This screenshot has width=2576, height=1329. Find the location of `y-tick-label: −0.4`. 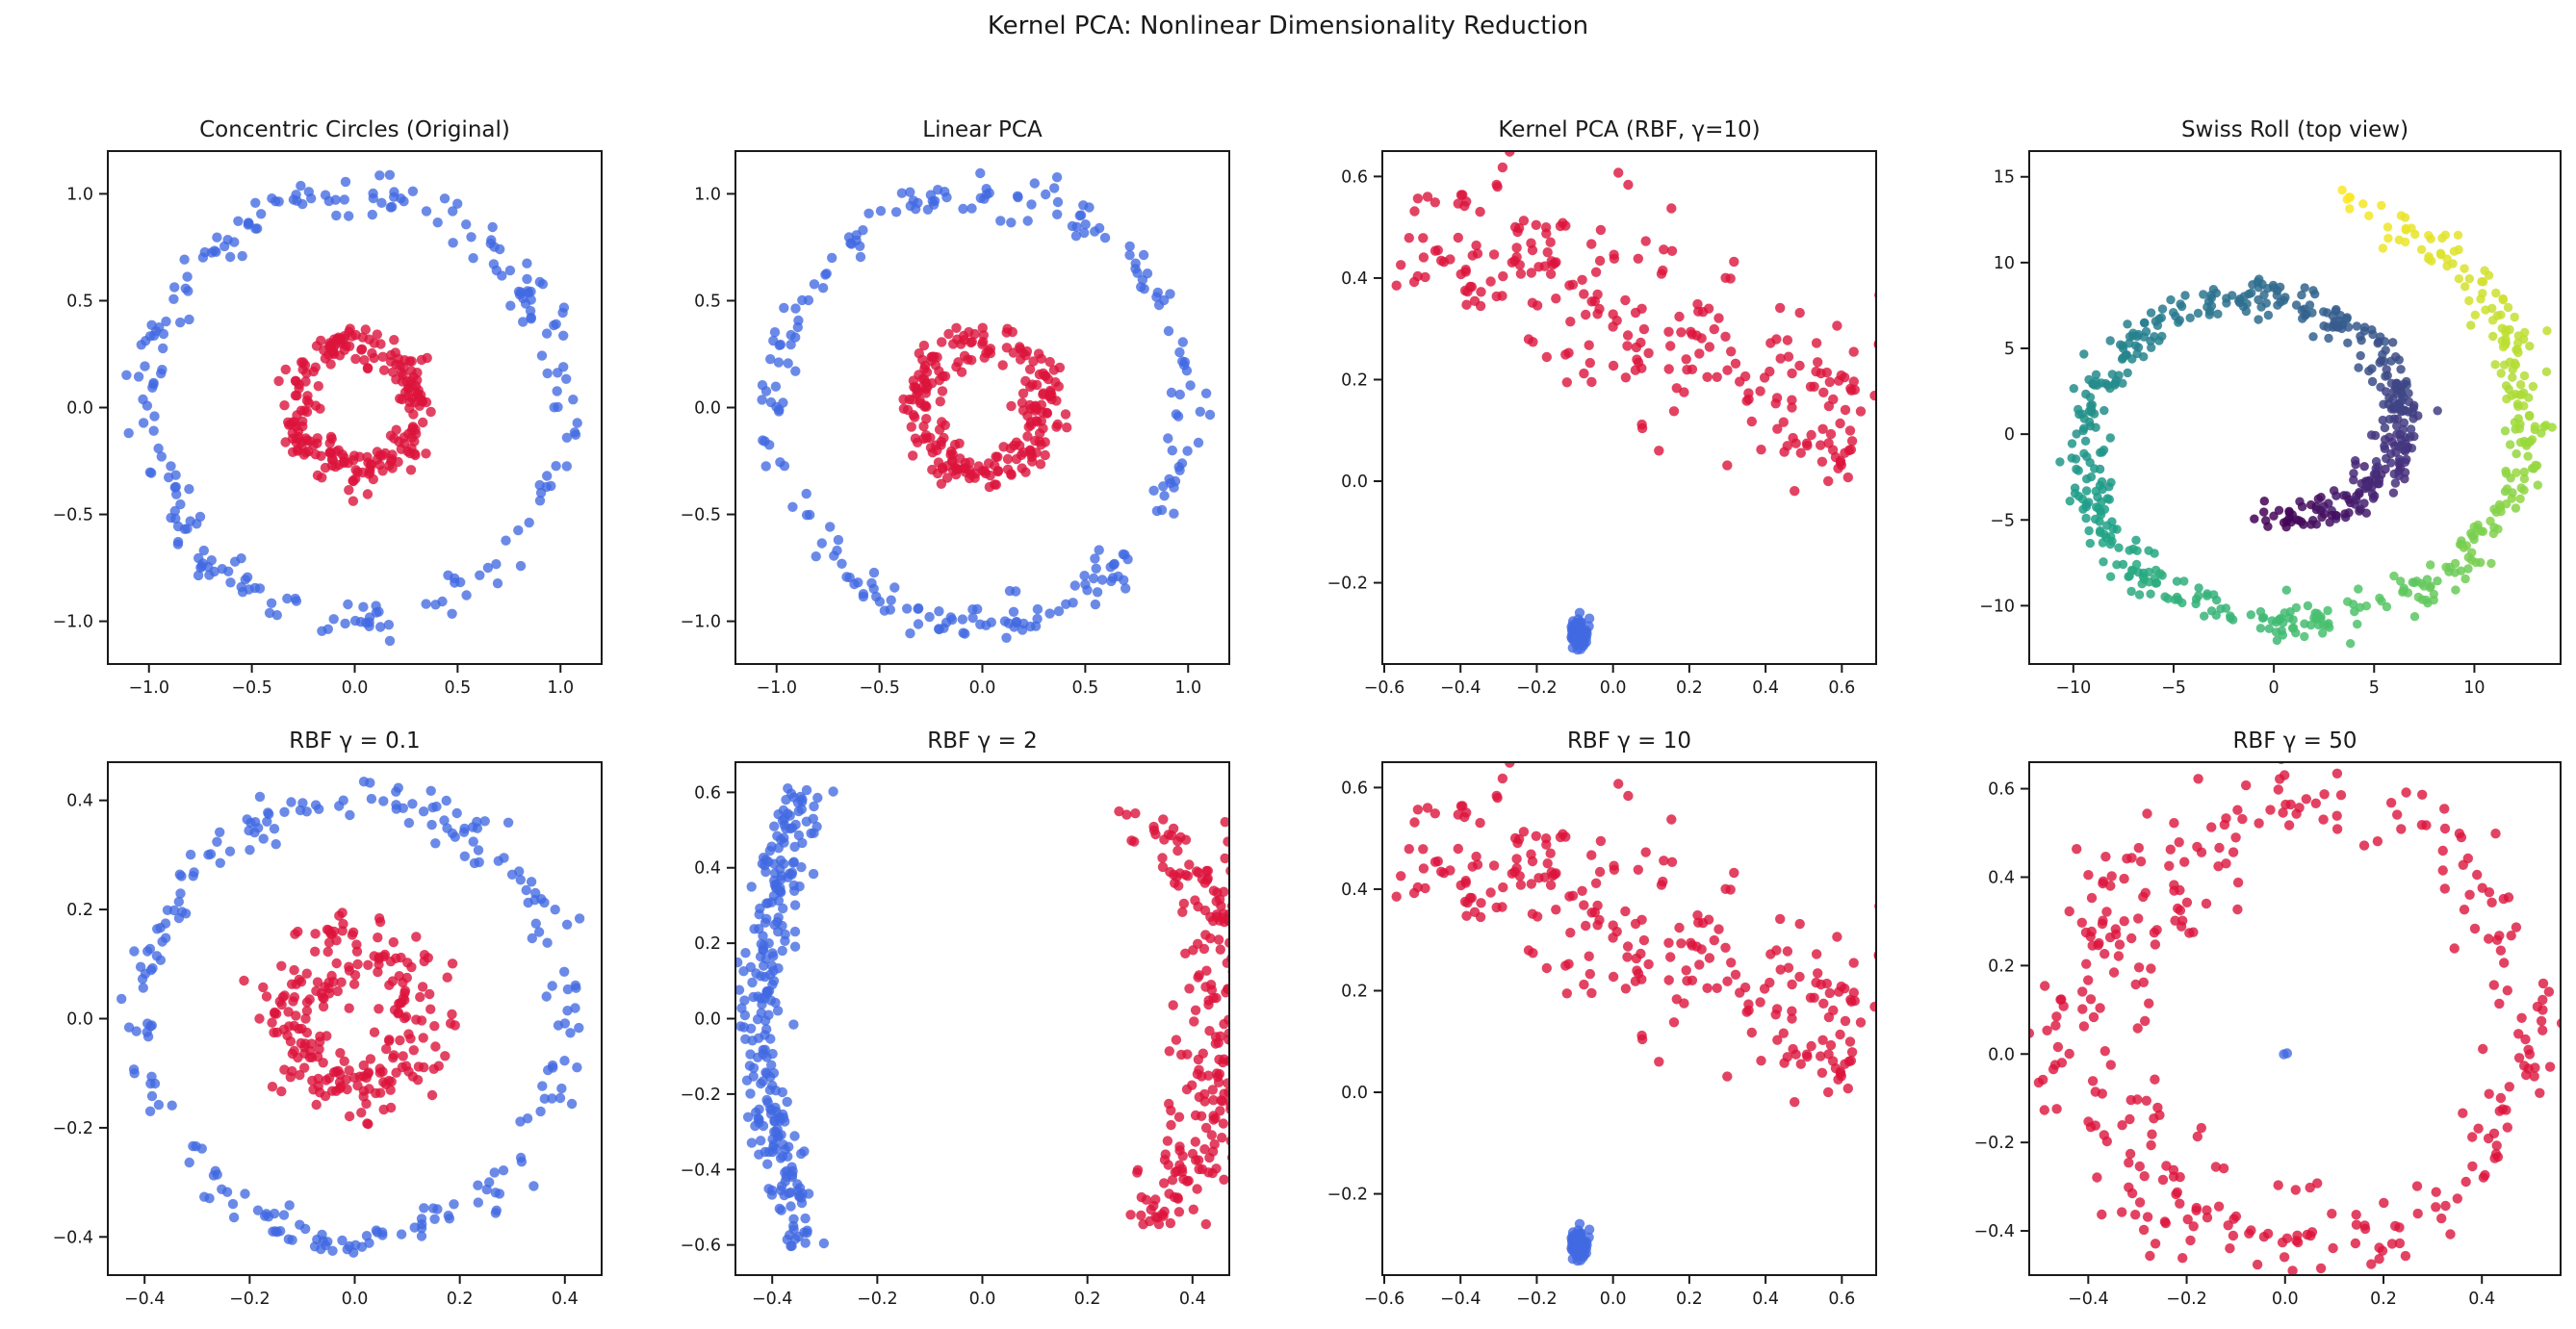

y-tick-label: −0.4 is located at coordinates (702, 1170).